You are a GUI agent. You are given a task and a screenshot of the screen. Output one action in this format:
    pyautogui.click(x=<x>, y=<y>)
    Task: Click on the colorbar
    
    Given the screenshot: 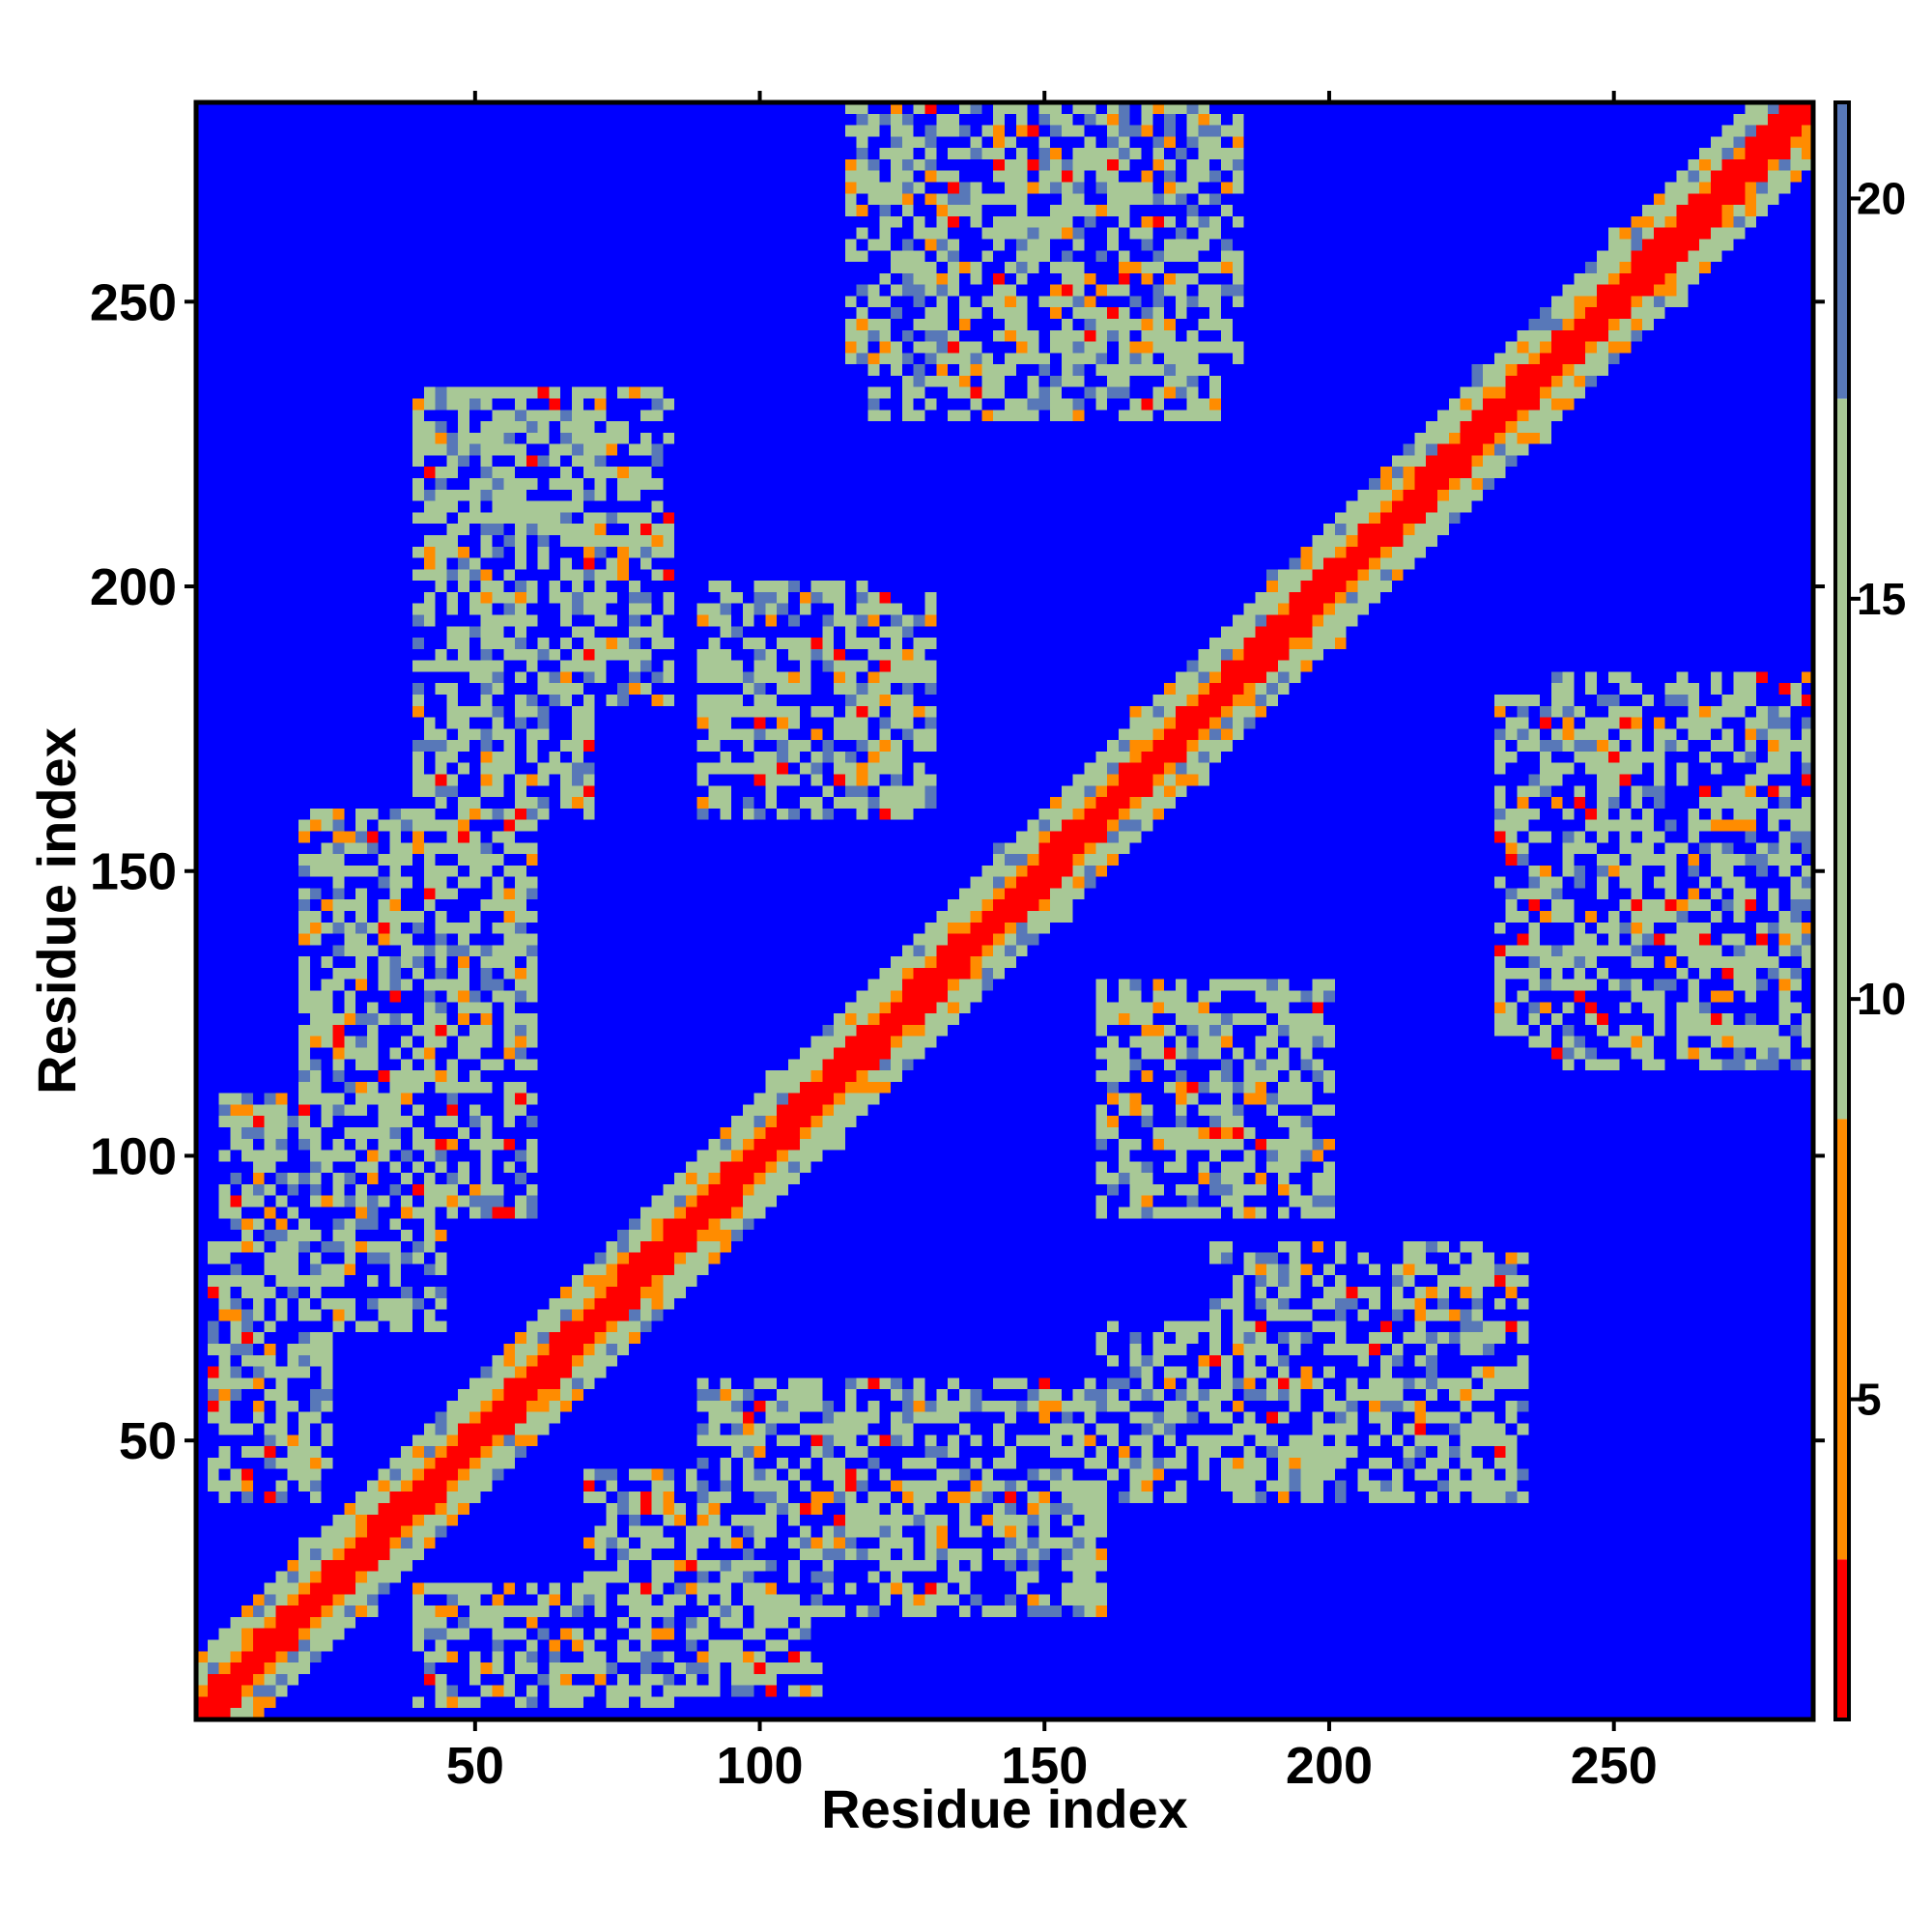 What is the action you would take?
    pyautogui.click(x=1842, y=910)
    